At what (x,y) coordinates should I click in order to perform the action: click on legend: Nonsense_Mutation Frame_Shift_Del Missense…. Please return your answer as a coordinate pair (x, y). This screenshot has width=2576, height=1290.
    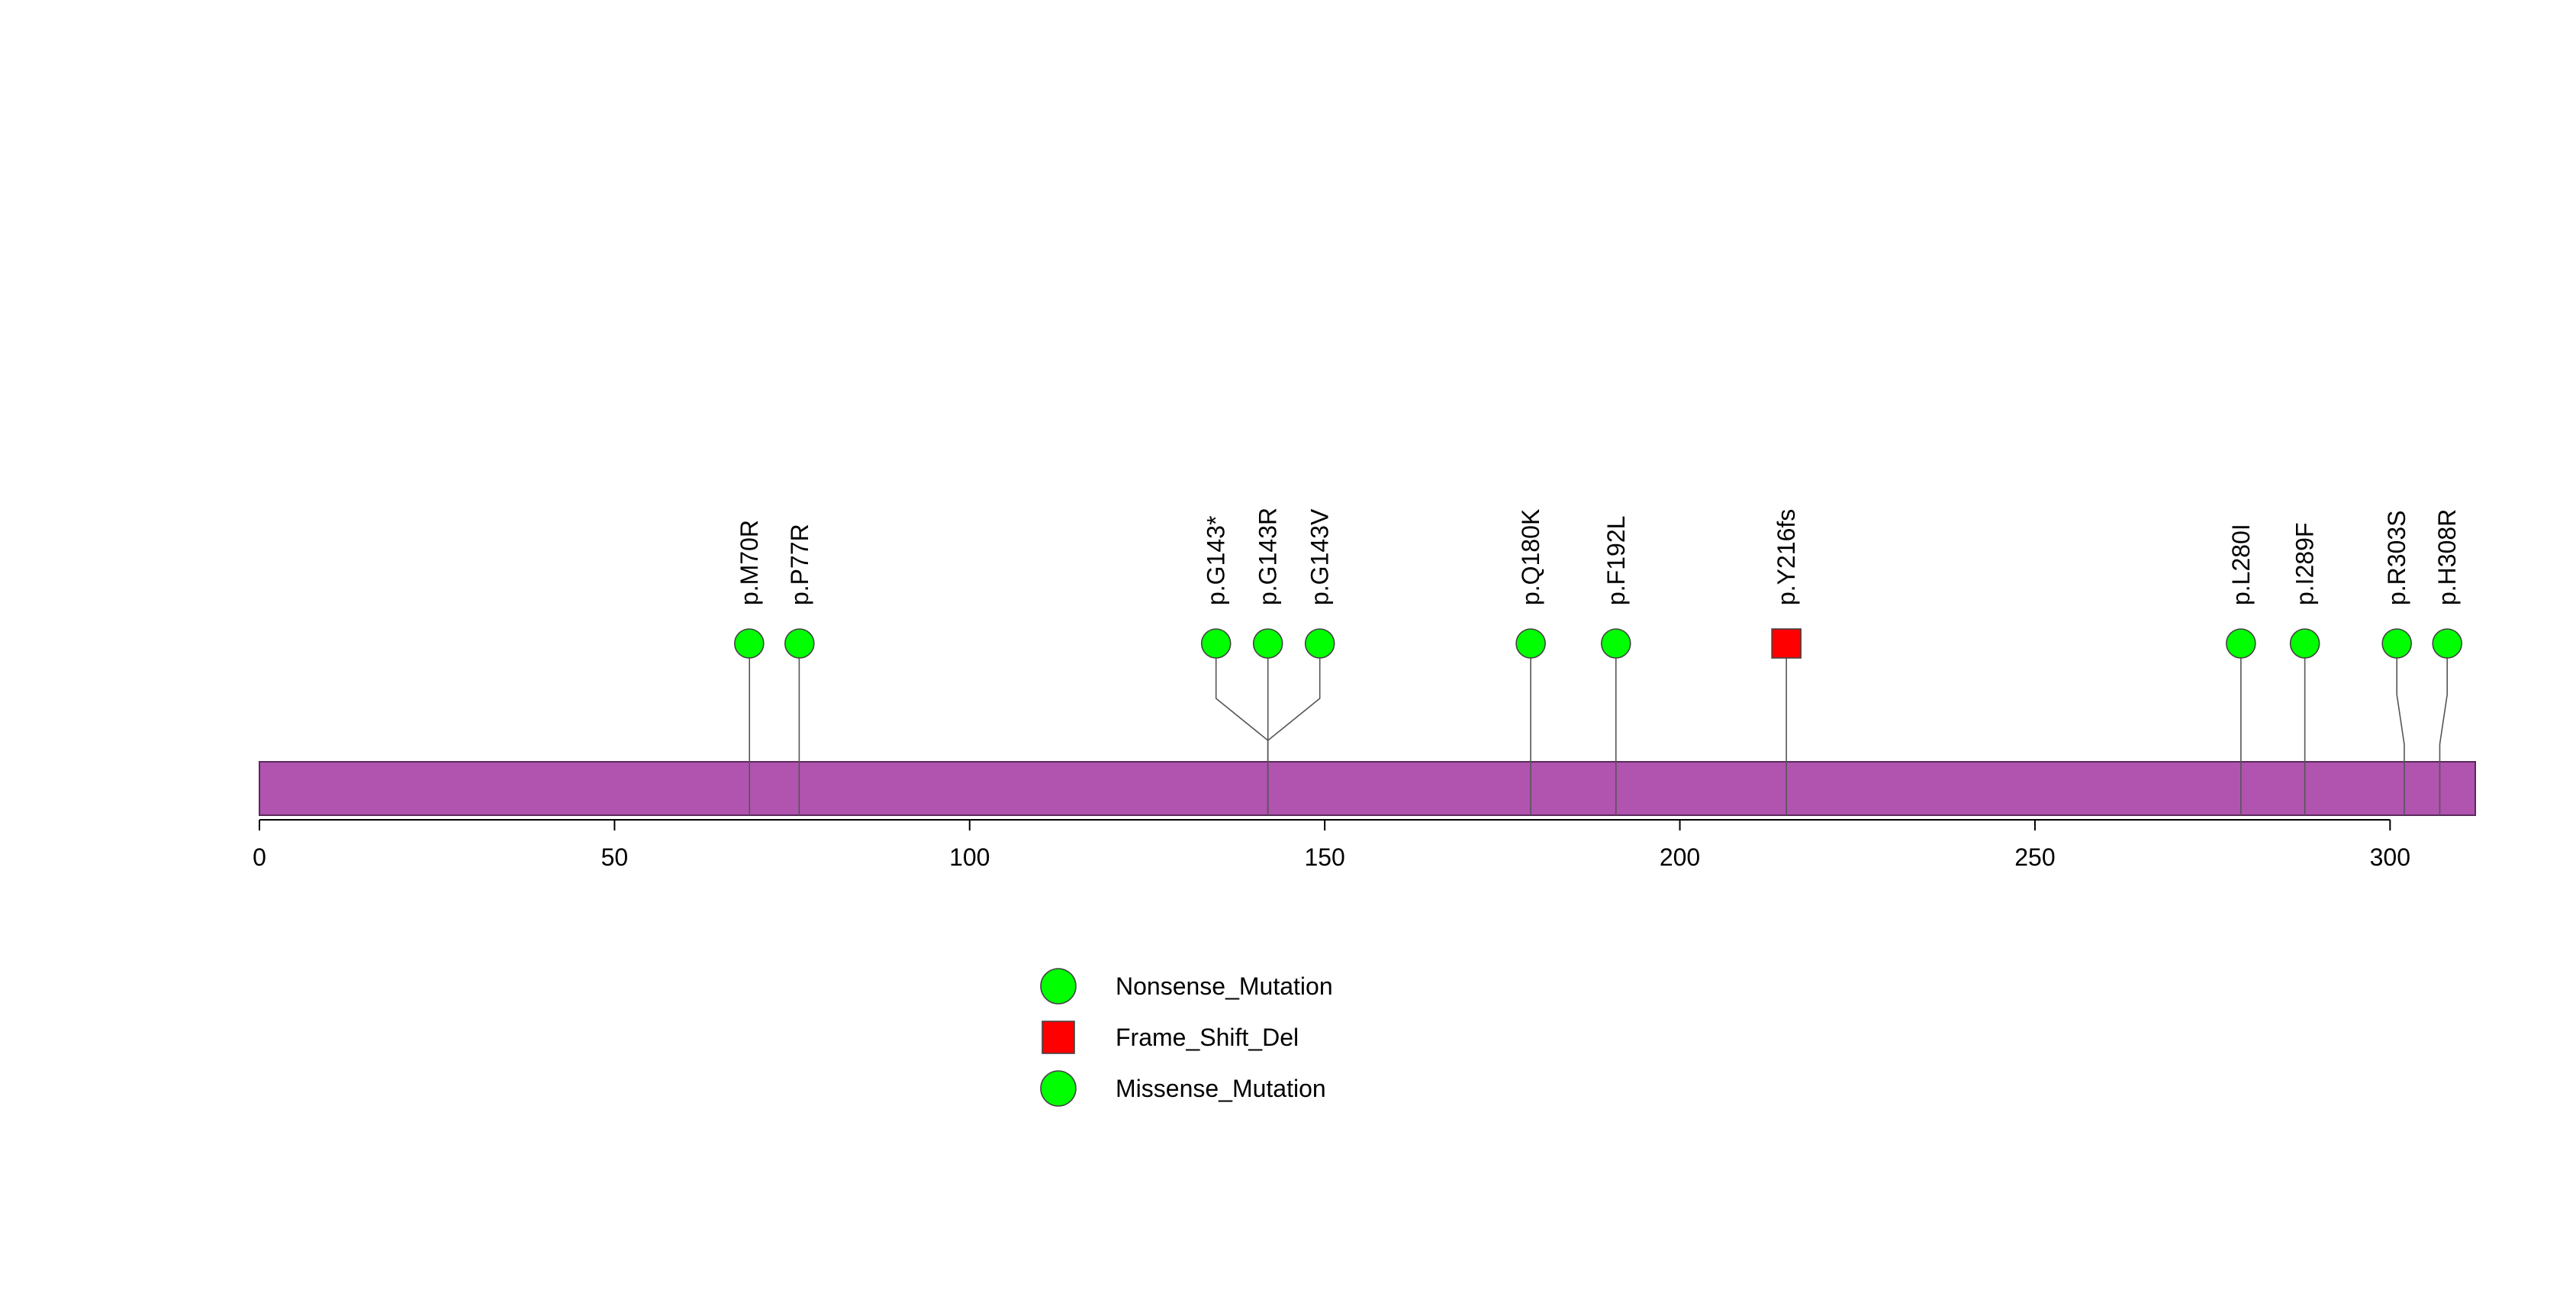
    Looking at the image, I should click on (1186, 1037).